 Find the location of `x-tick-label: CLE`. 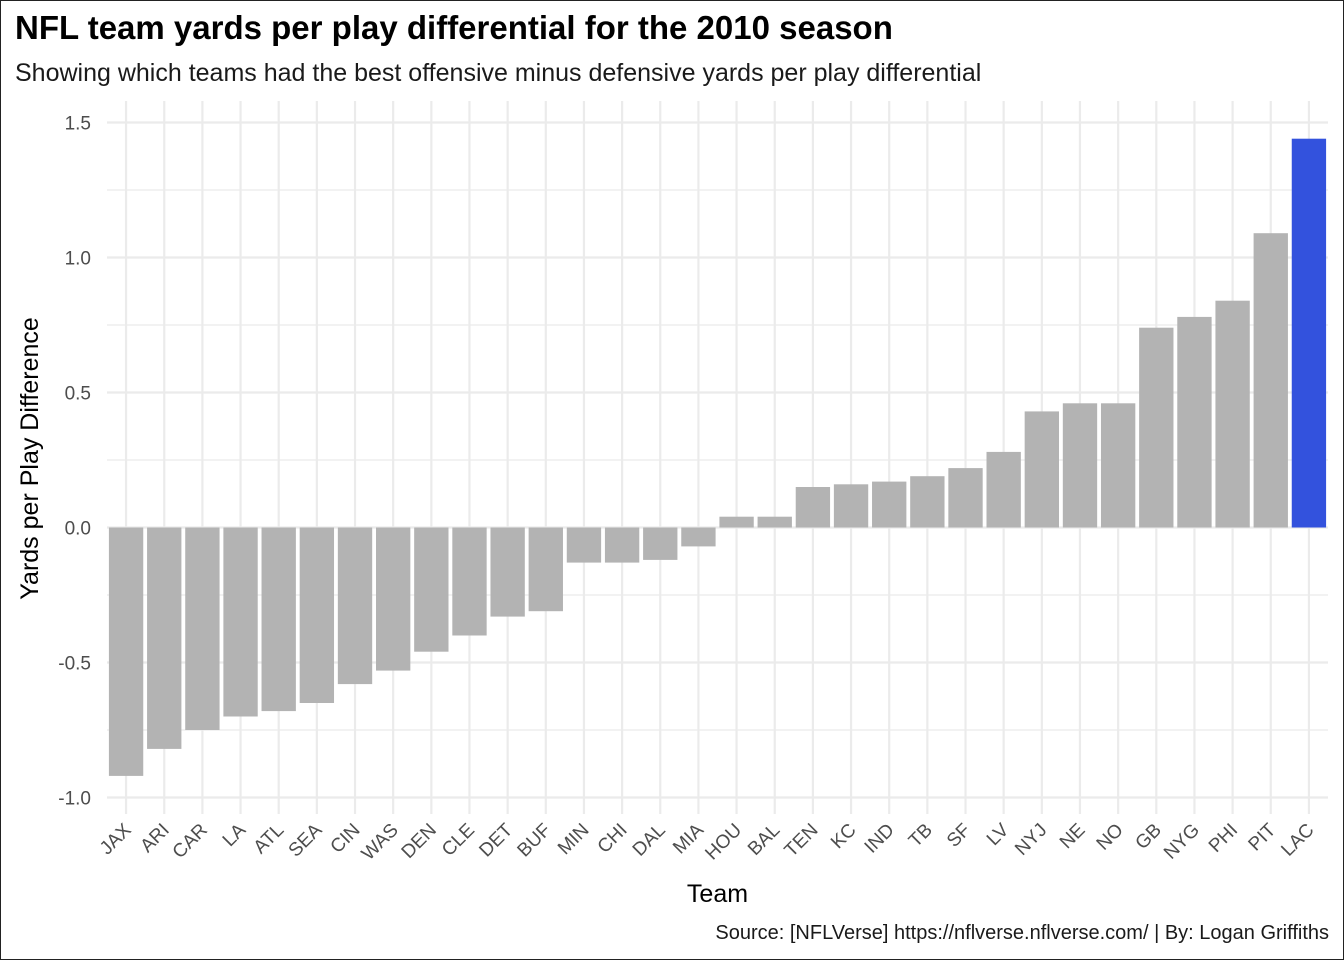

x-tick-label: CLE is located at coordinates (458, 840).